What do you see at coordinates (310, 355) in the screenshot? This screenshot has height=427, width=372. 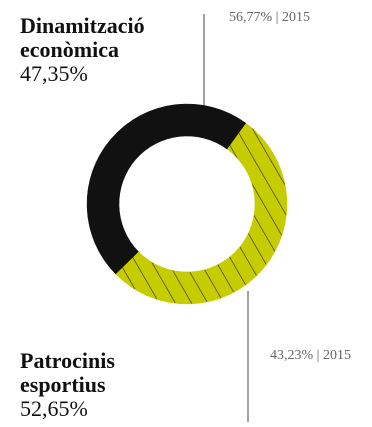 I see `reference-label-patrocinis: 43,23% | 2015` at bounding box center [310, 355].